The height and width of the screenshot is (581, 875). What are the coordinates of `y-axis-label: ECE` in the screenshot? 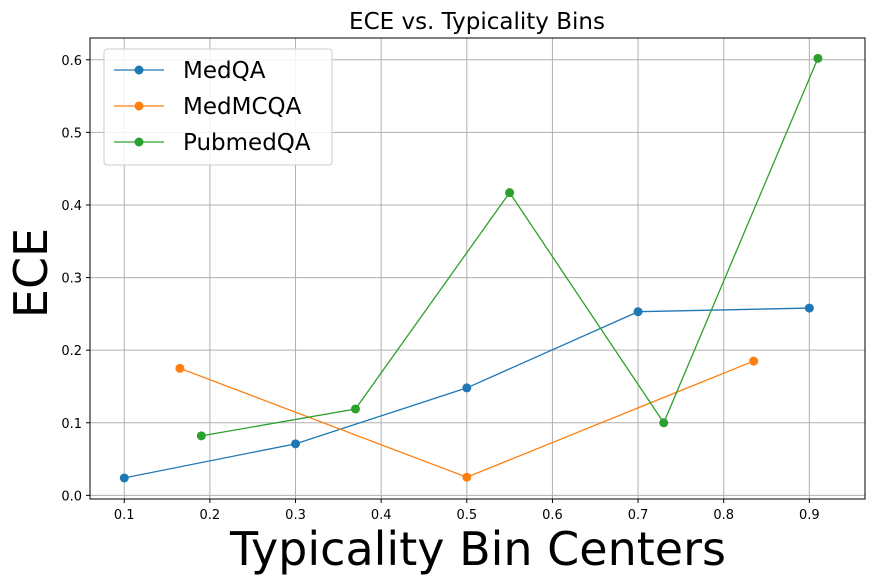 It's located at (31, 273).